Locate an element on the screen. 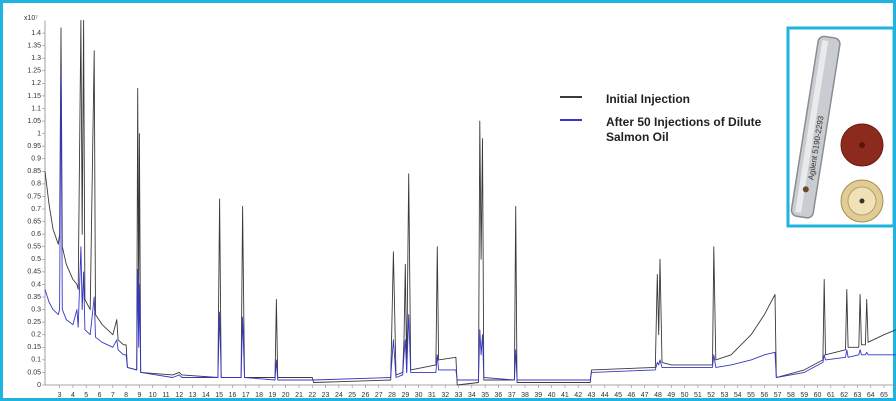 The image size is (896, 401). x-tick-label: 49 is located at coordinates (671, 395).